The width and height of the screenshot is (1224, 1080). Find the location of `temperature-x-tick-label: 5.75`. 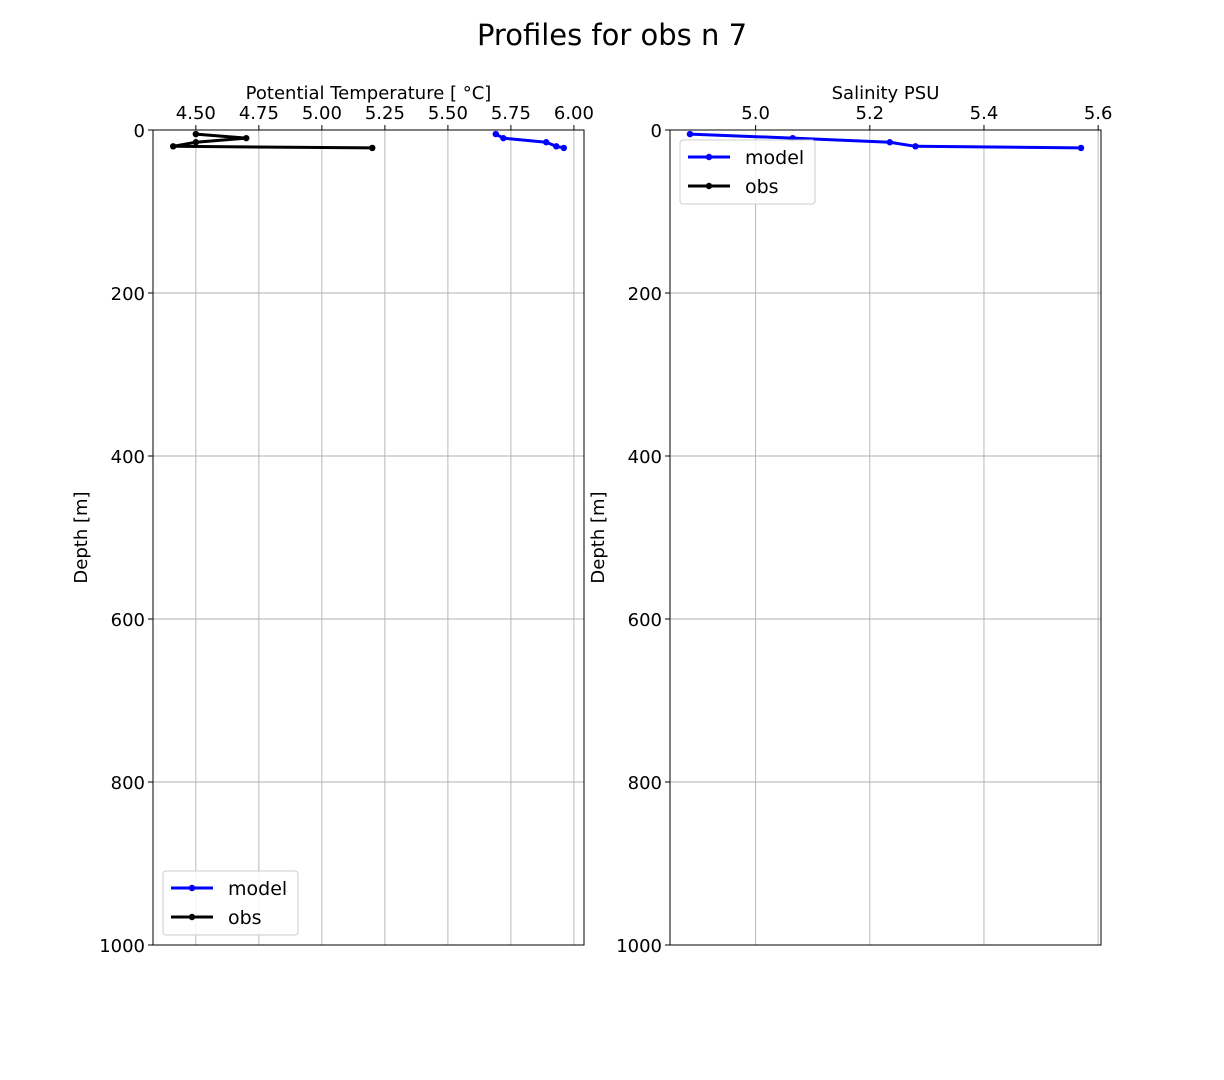

temperature-x-tick-label: 5.75 is located at coordinates (511, 113).